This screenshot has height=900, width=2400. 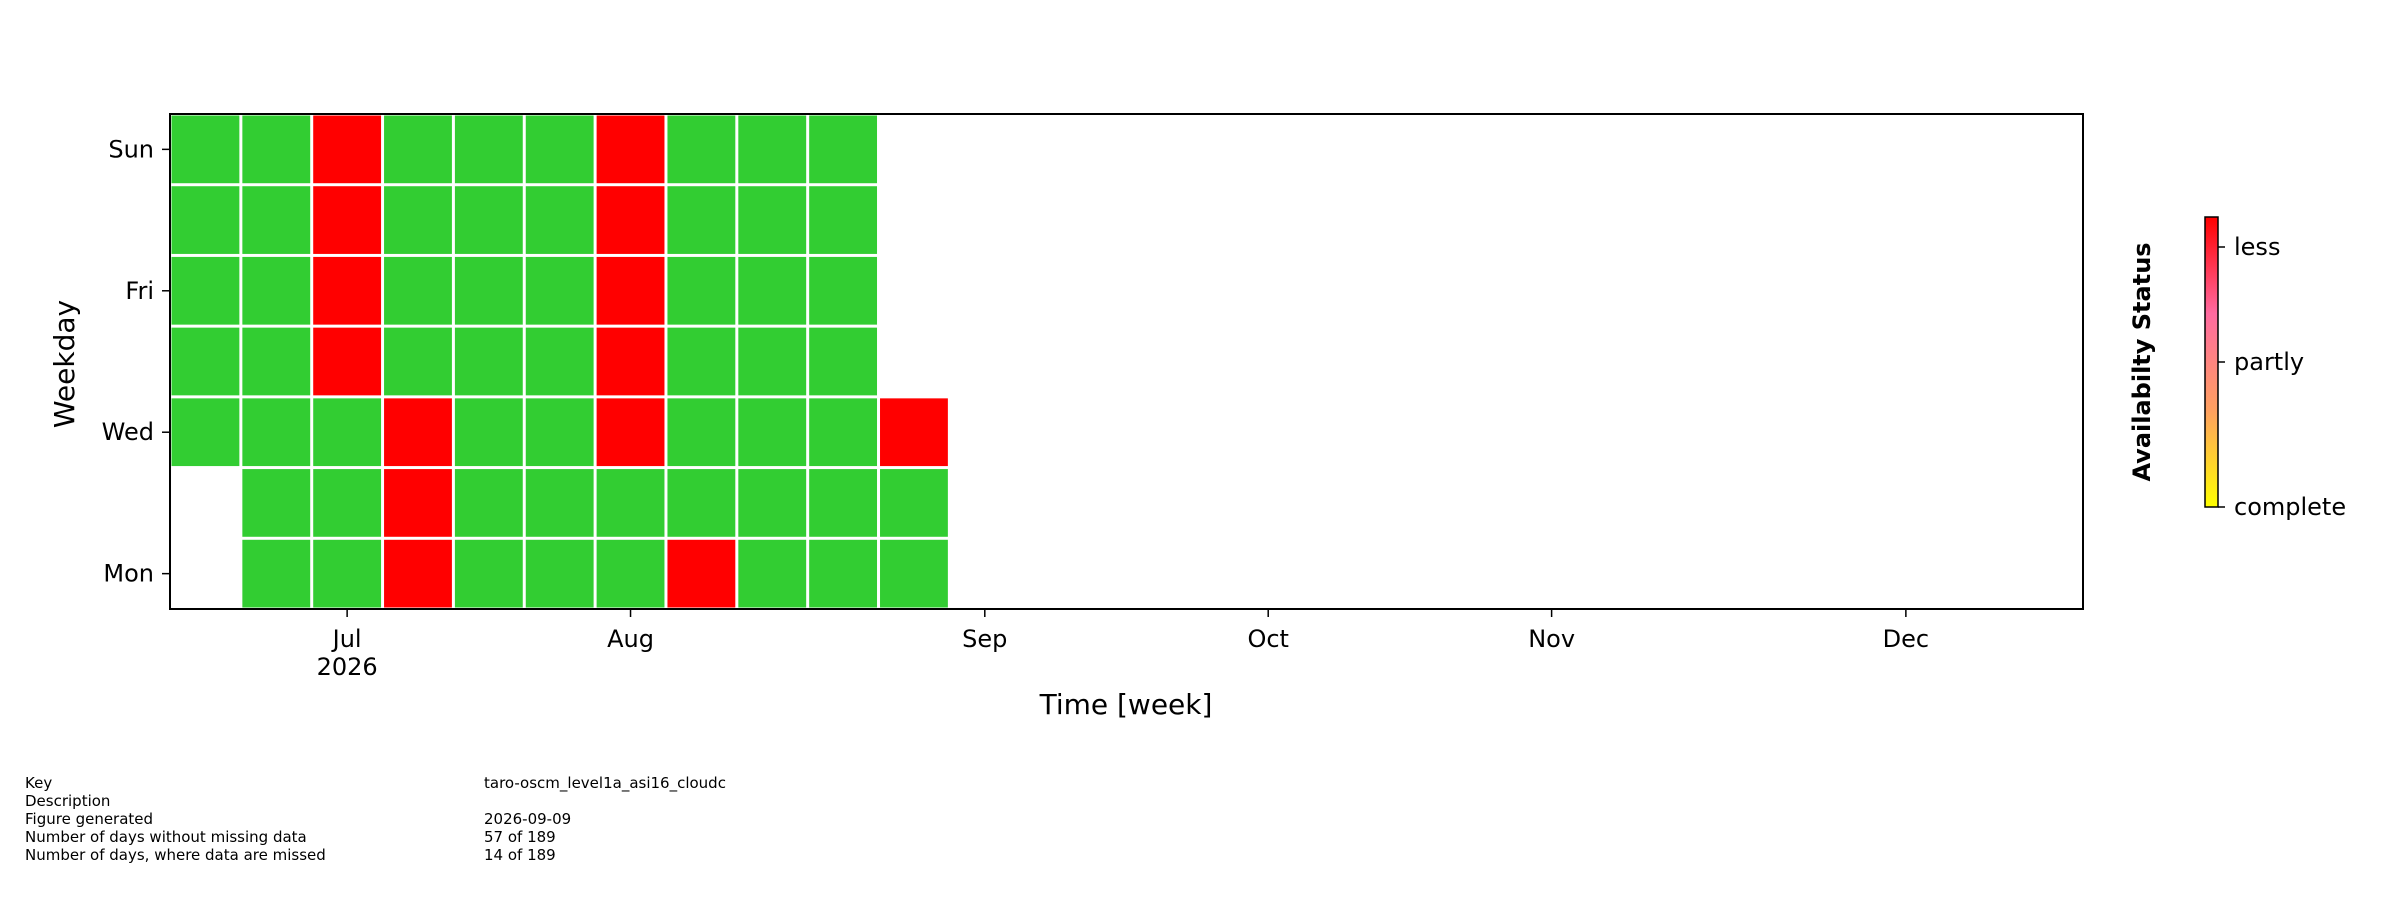 I want to click on y-tick-label: Sun, so click(x=131, y=149).